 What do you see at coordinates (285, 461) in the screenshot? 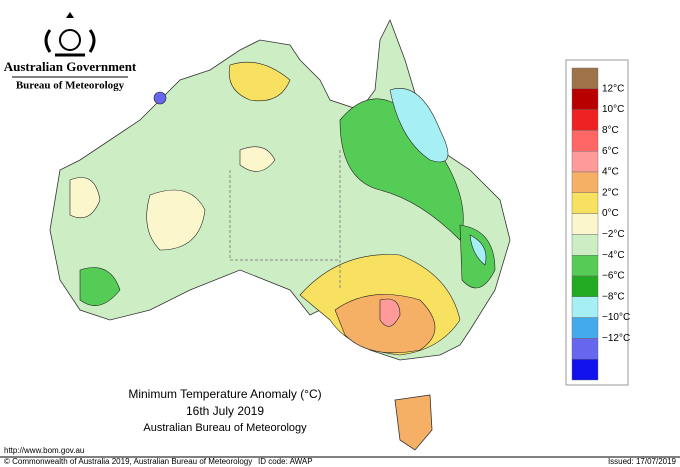
I see `footer-id: ID code: AWAP` at bounding box center [285, 461].